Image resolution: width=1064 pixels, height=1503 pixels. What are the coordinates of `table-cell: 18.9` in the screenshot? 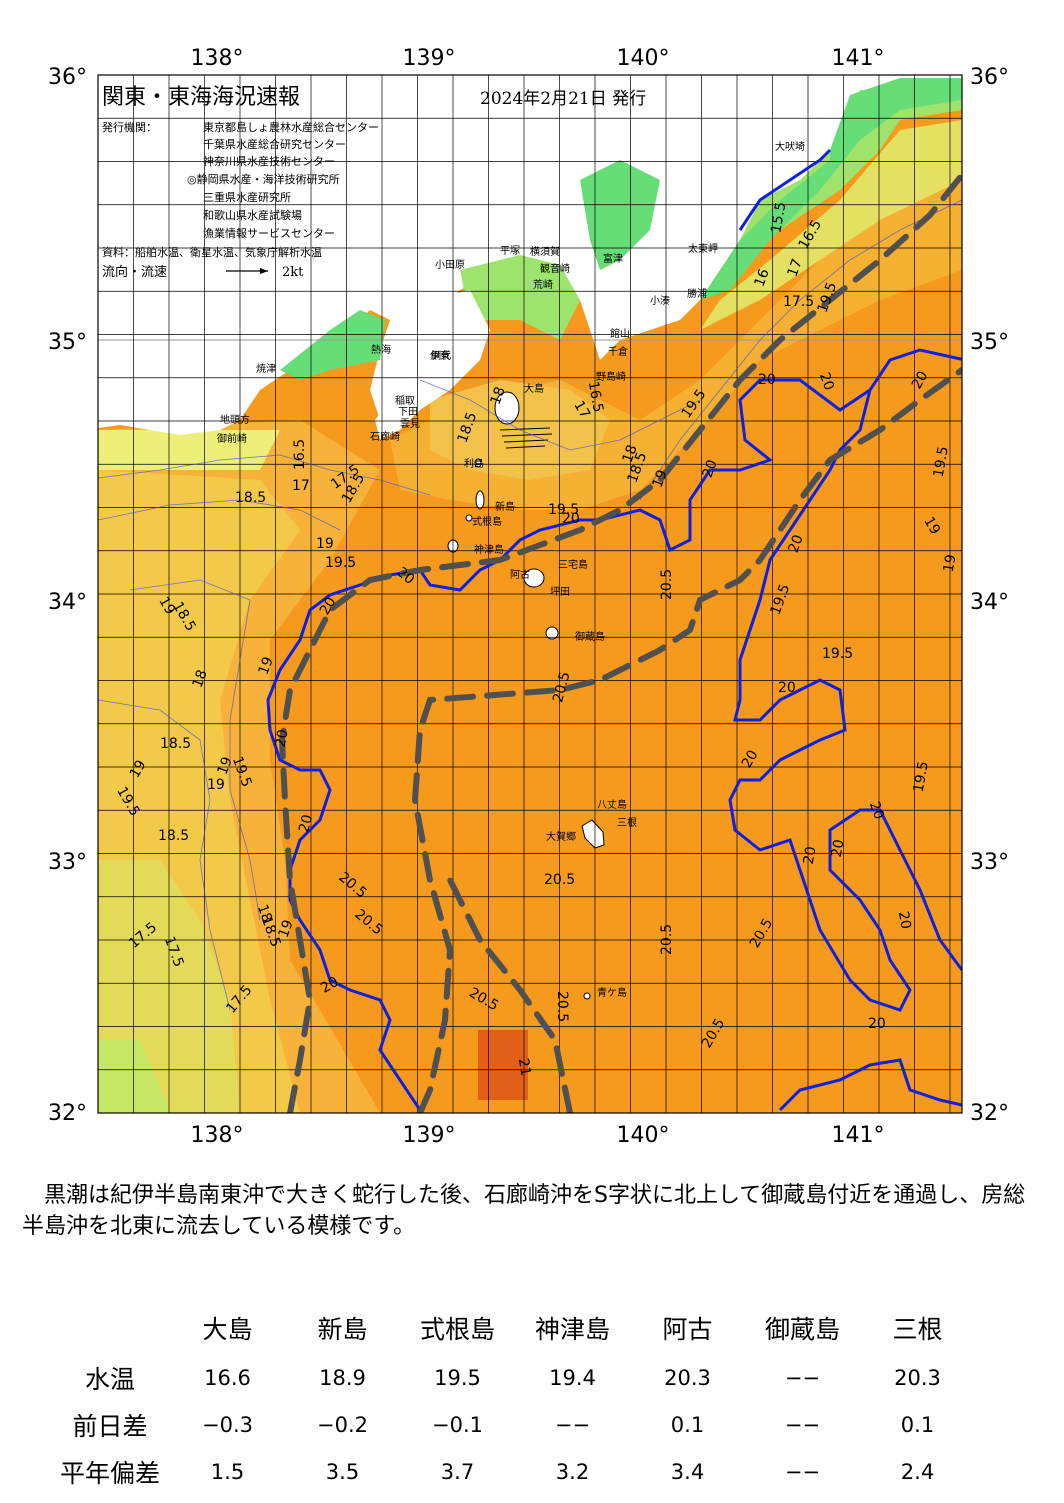 It's located at (342, 1377).